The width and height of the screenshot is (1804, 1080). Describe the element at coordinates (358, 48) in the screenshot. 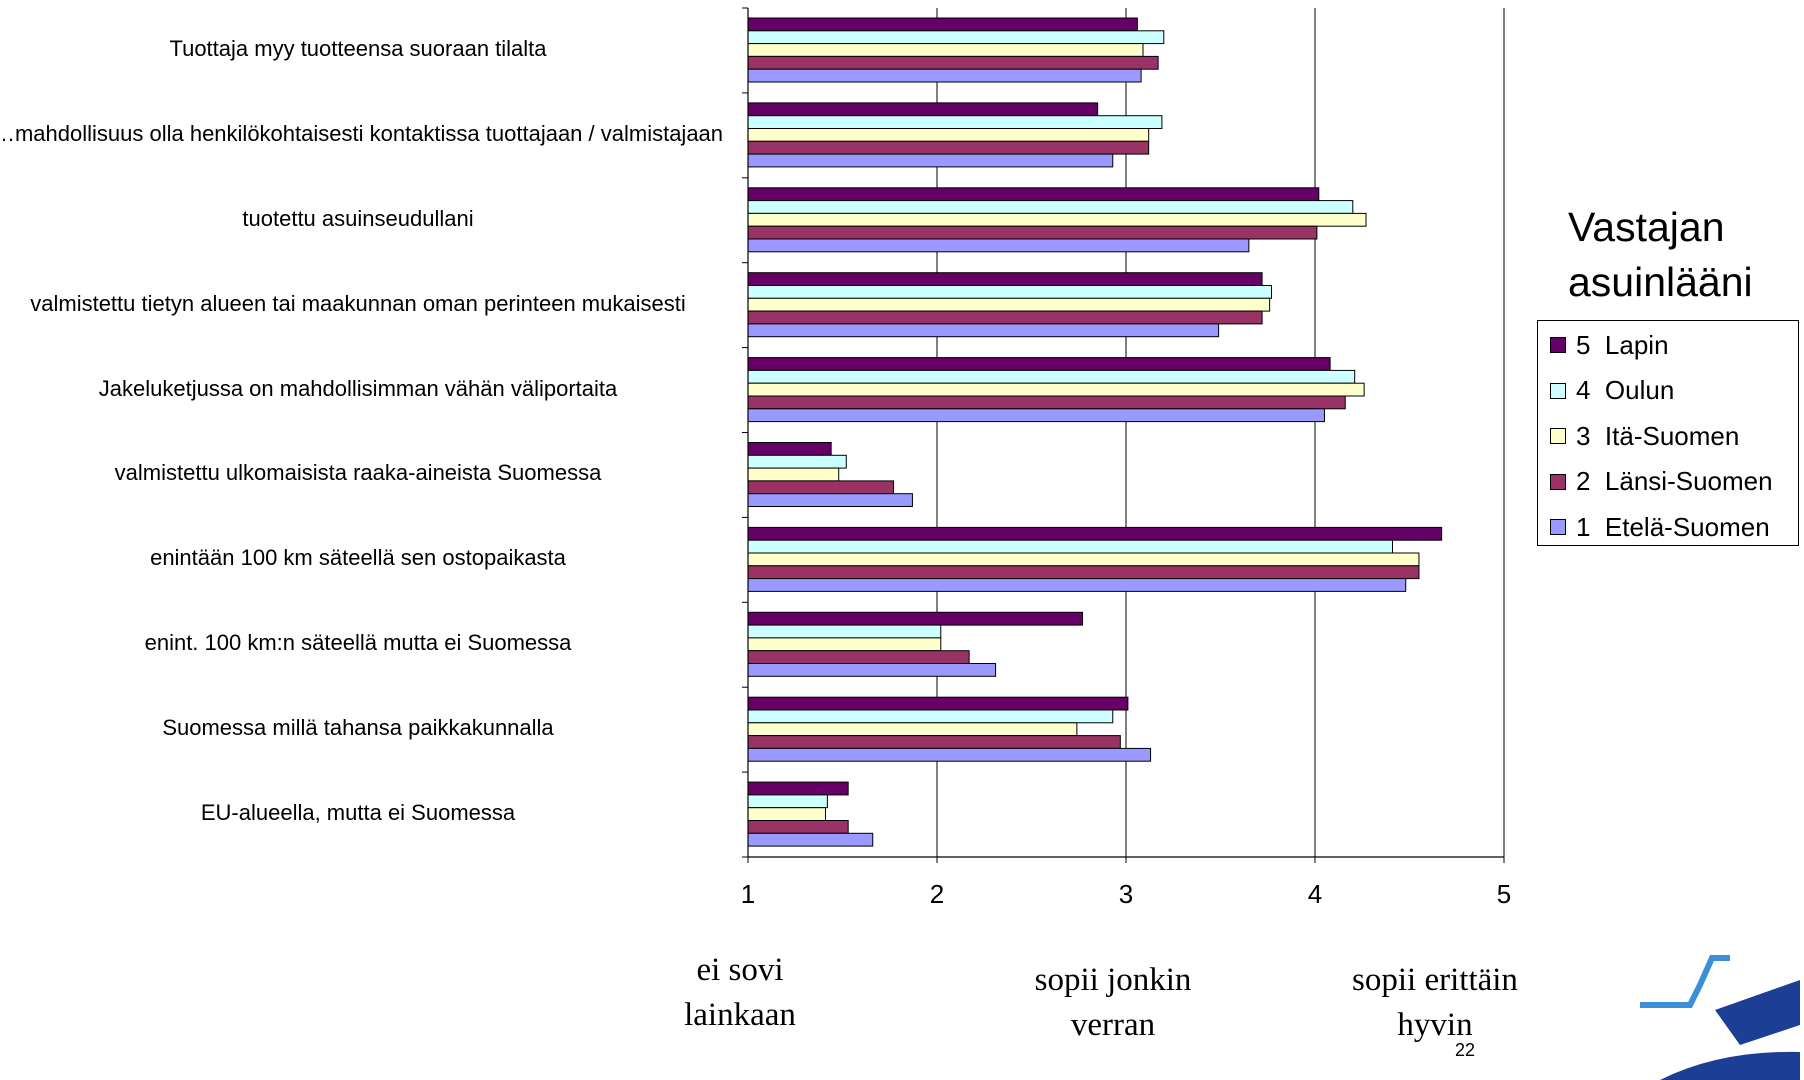

I see `category-label: Tuottaja myy tuotteensa suoraan tilalta` at that location.